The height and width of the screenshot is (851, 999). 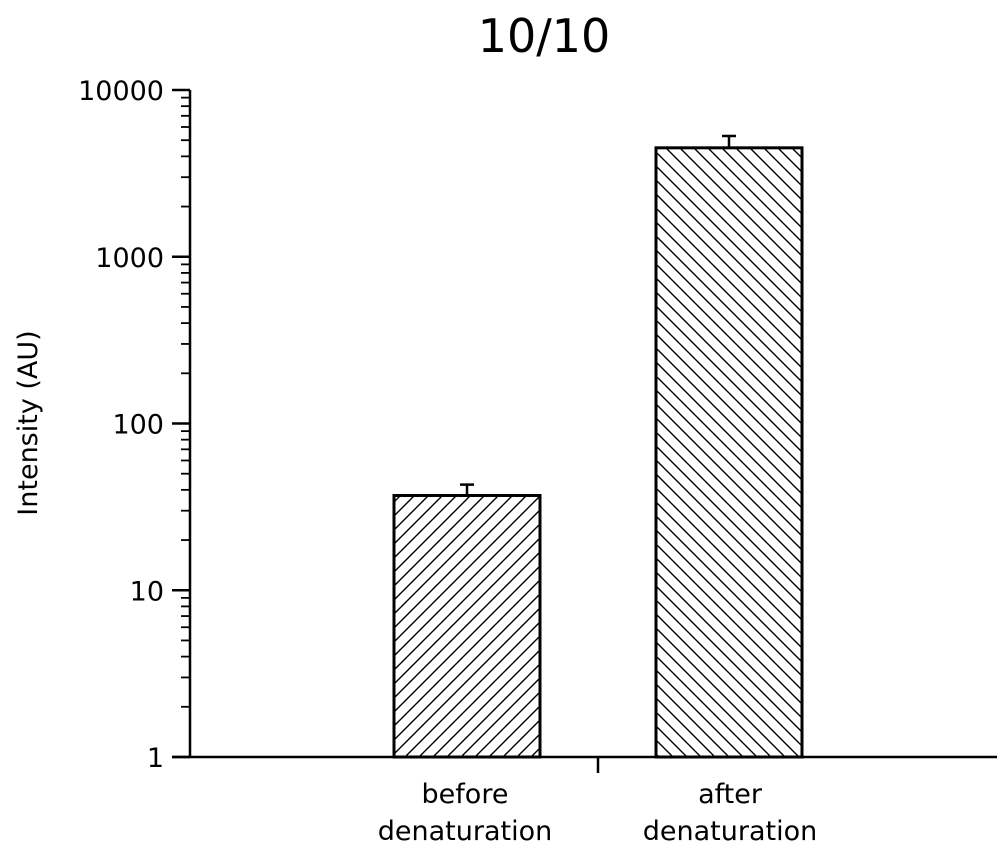 I want to click on chart-title: 10/10, so click(x=544, y=36).